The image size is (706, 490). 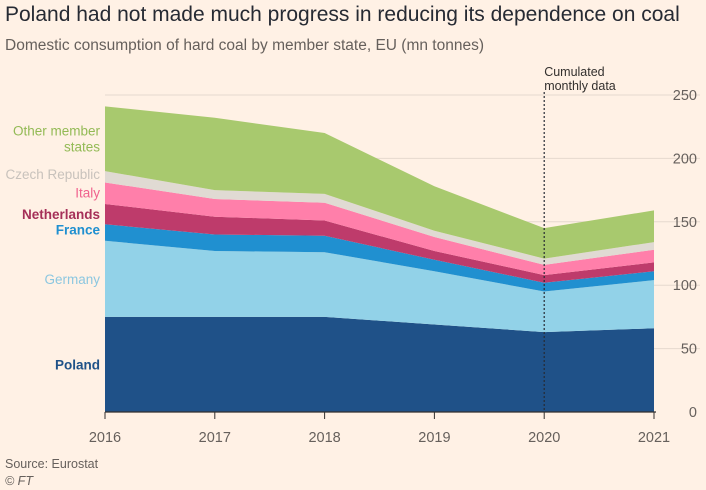 I want to click on area-france, so click(x=379, y=258).